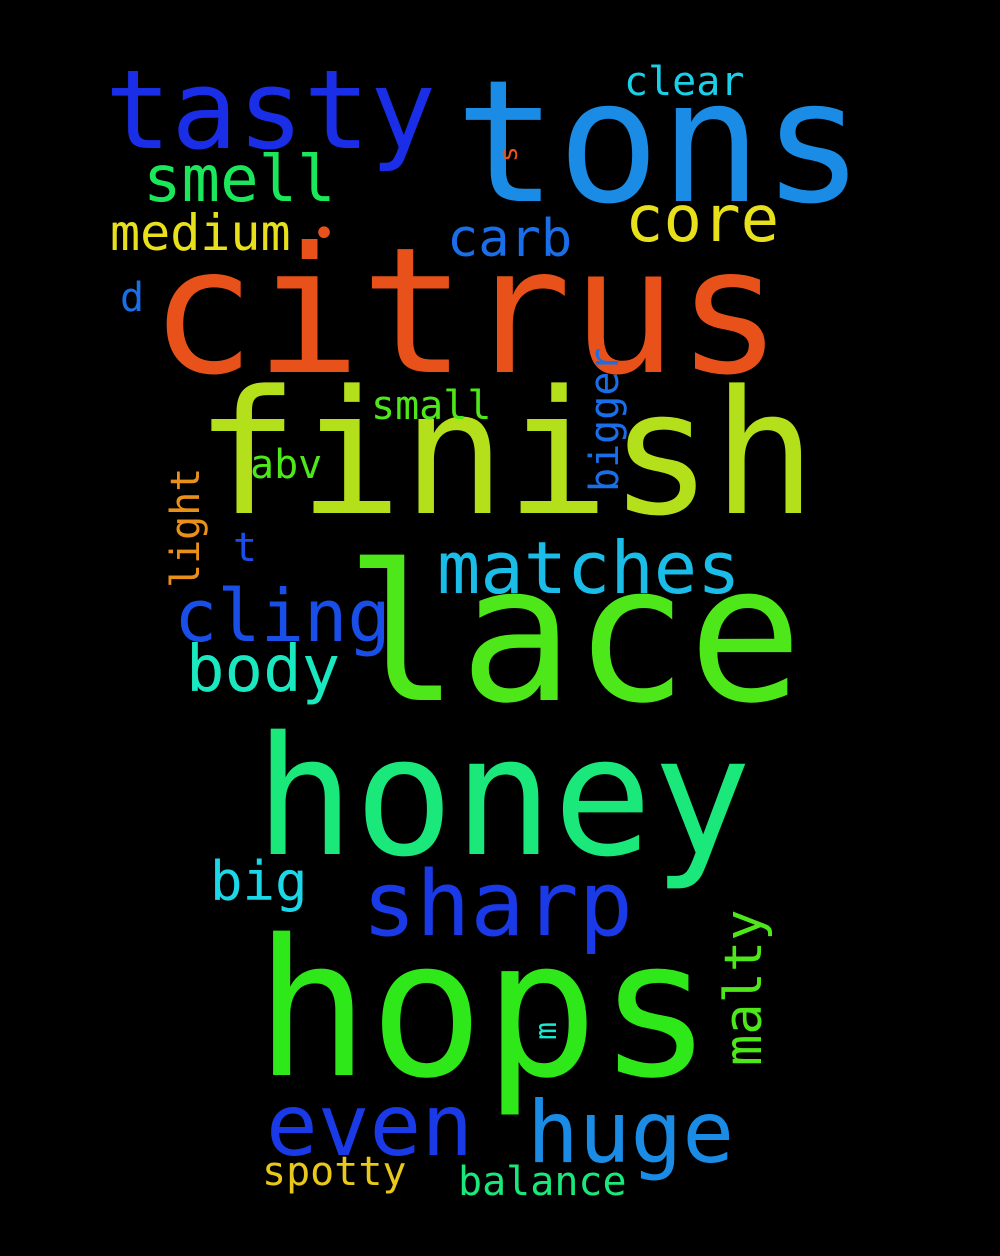 This screenshot has height=1256, width=1000. Describe the element at coordinates (684, 82) in the screenshot. I see `word-clear: clear` at that location.